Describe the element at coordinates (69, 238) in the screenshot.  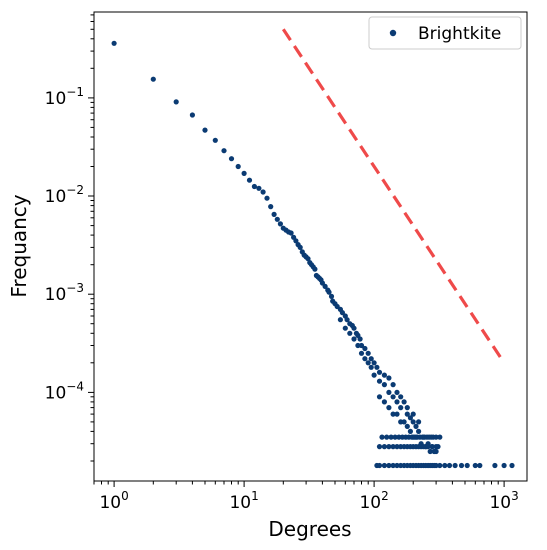
I see `y-axis: 10⁻⁴ 10⁻³ 10⁻² 10⁻¹` at that location.